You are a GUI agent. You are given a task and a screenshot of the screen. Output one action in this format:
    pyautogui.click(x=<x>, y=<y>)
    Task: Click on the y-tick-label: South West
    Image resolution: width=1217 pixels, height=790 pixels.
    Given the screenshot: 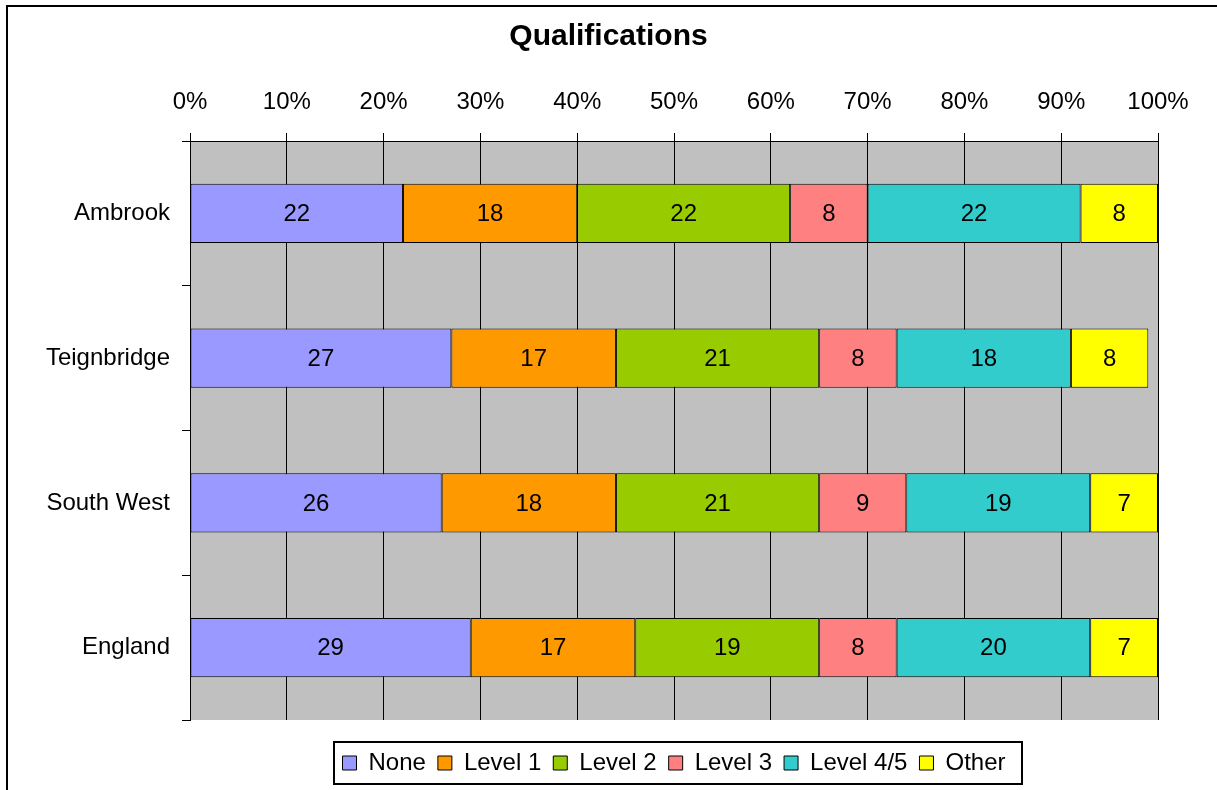 What is the action you would take?
    pyautogui.click(x=108, y=501)
    